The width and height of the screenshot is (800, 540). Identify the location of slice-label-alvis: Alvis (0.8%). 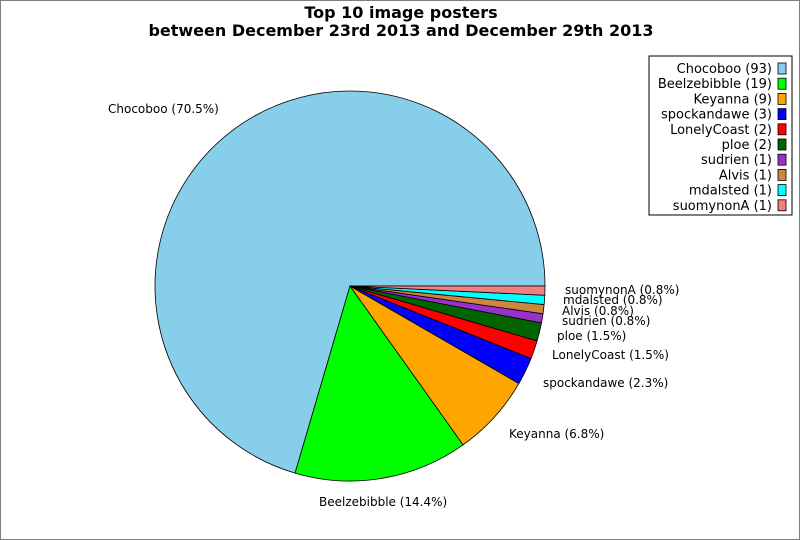
(598, 311).